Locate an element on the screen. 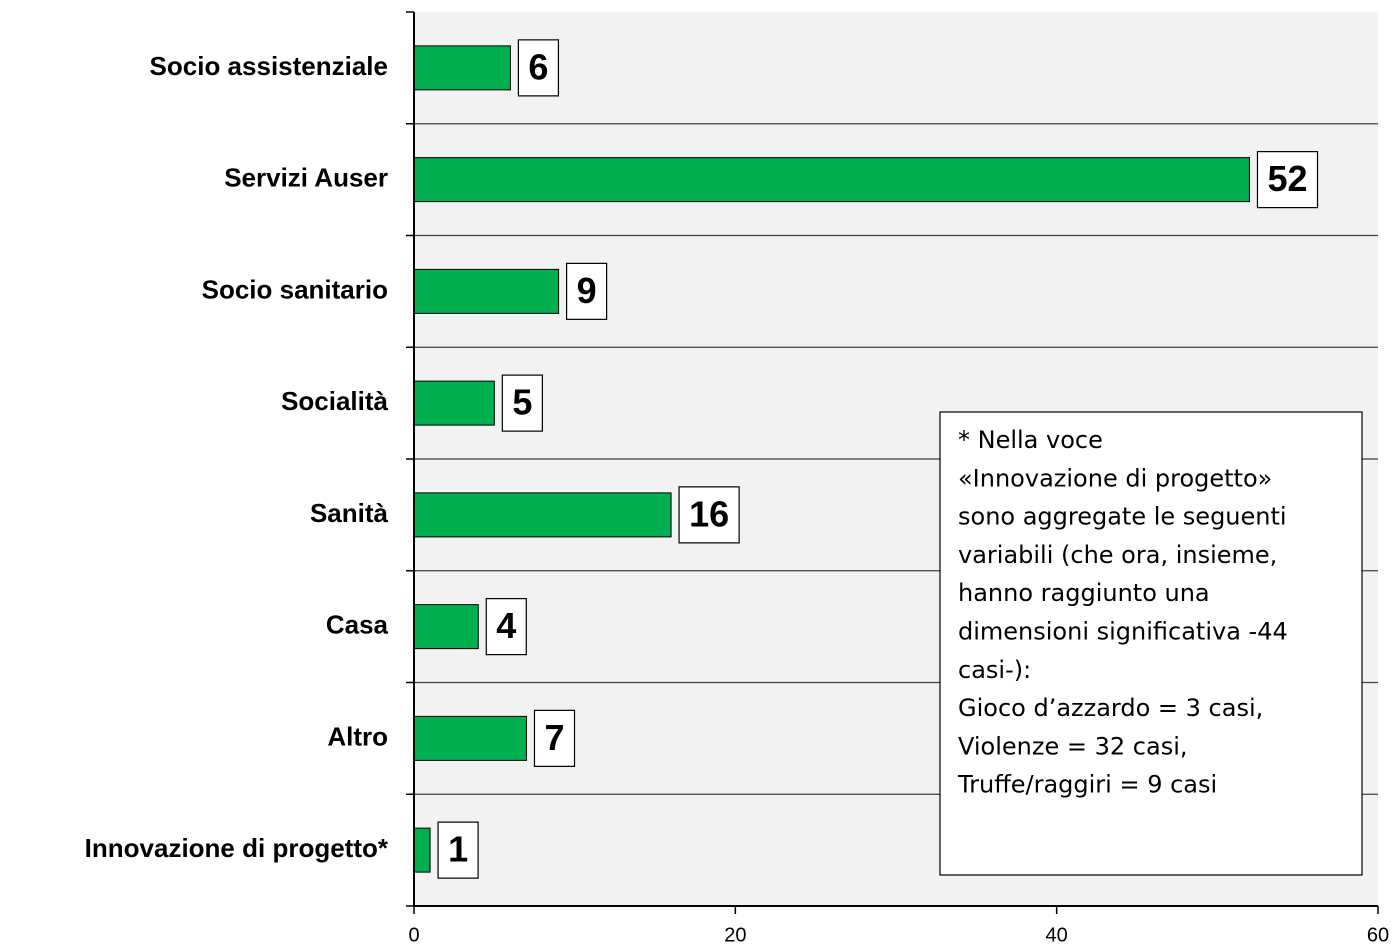  value-label: 16 is located at coordinates (709, 513).